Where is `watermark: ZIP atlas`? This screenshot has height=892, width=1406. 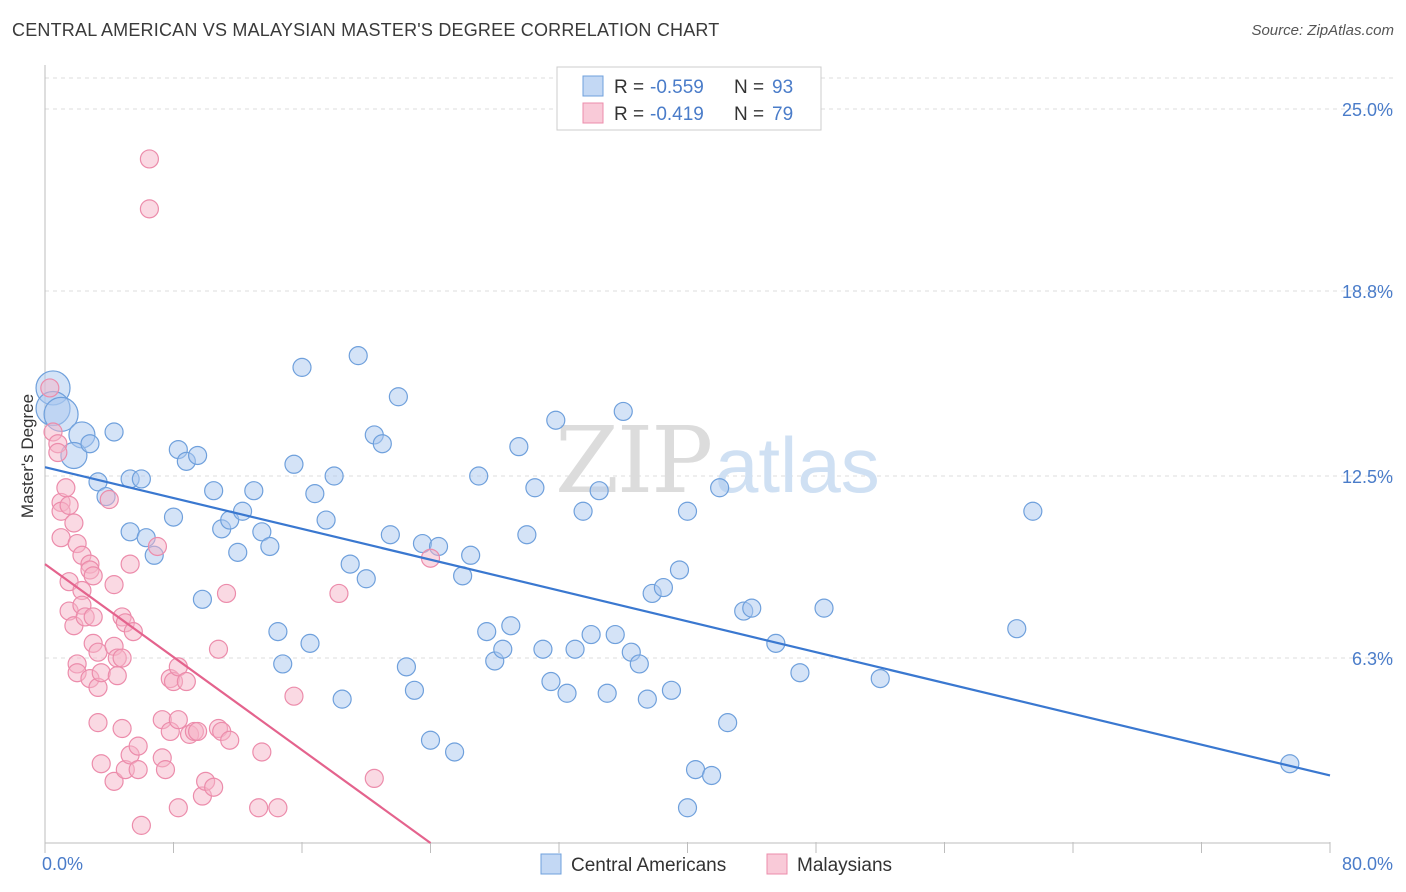 watermark: ZIP atlas is located at coordinates (717, 460).